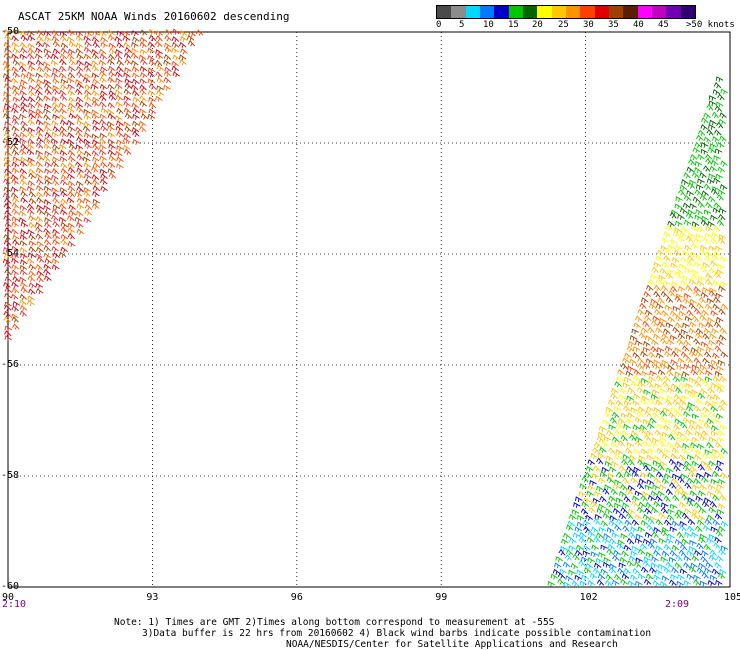  I want to click on longitude-tick: 99, so click(441, 597).